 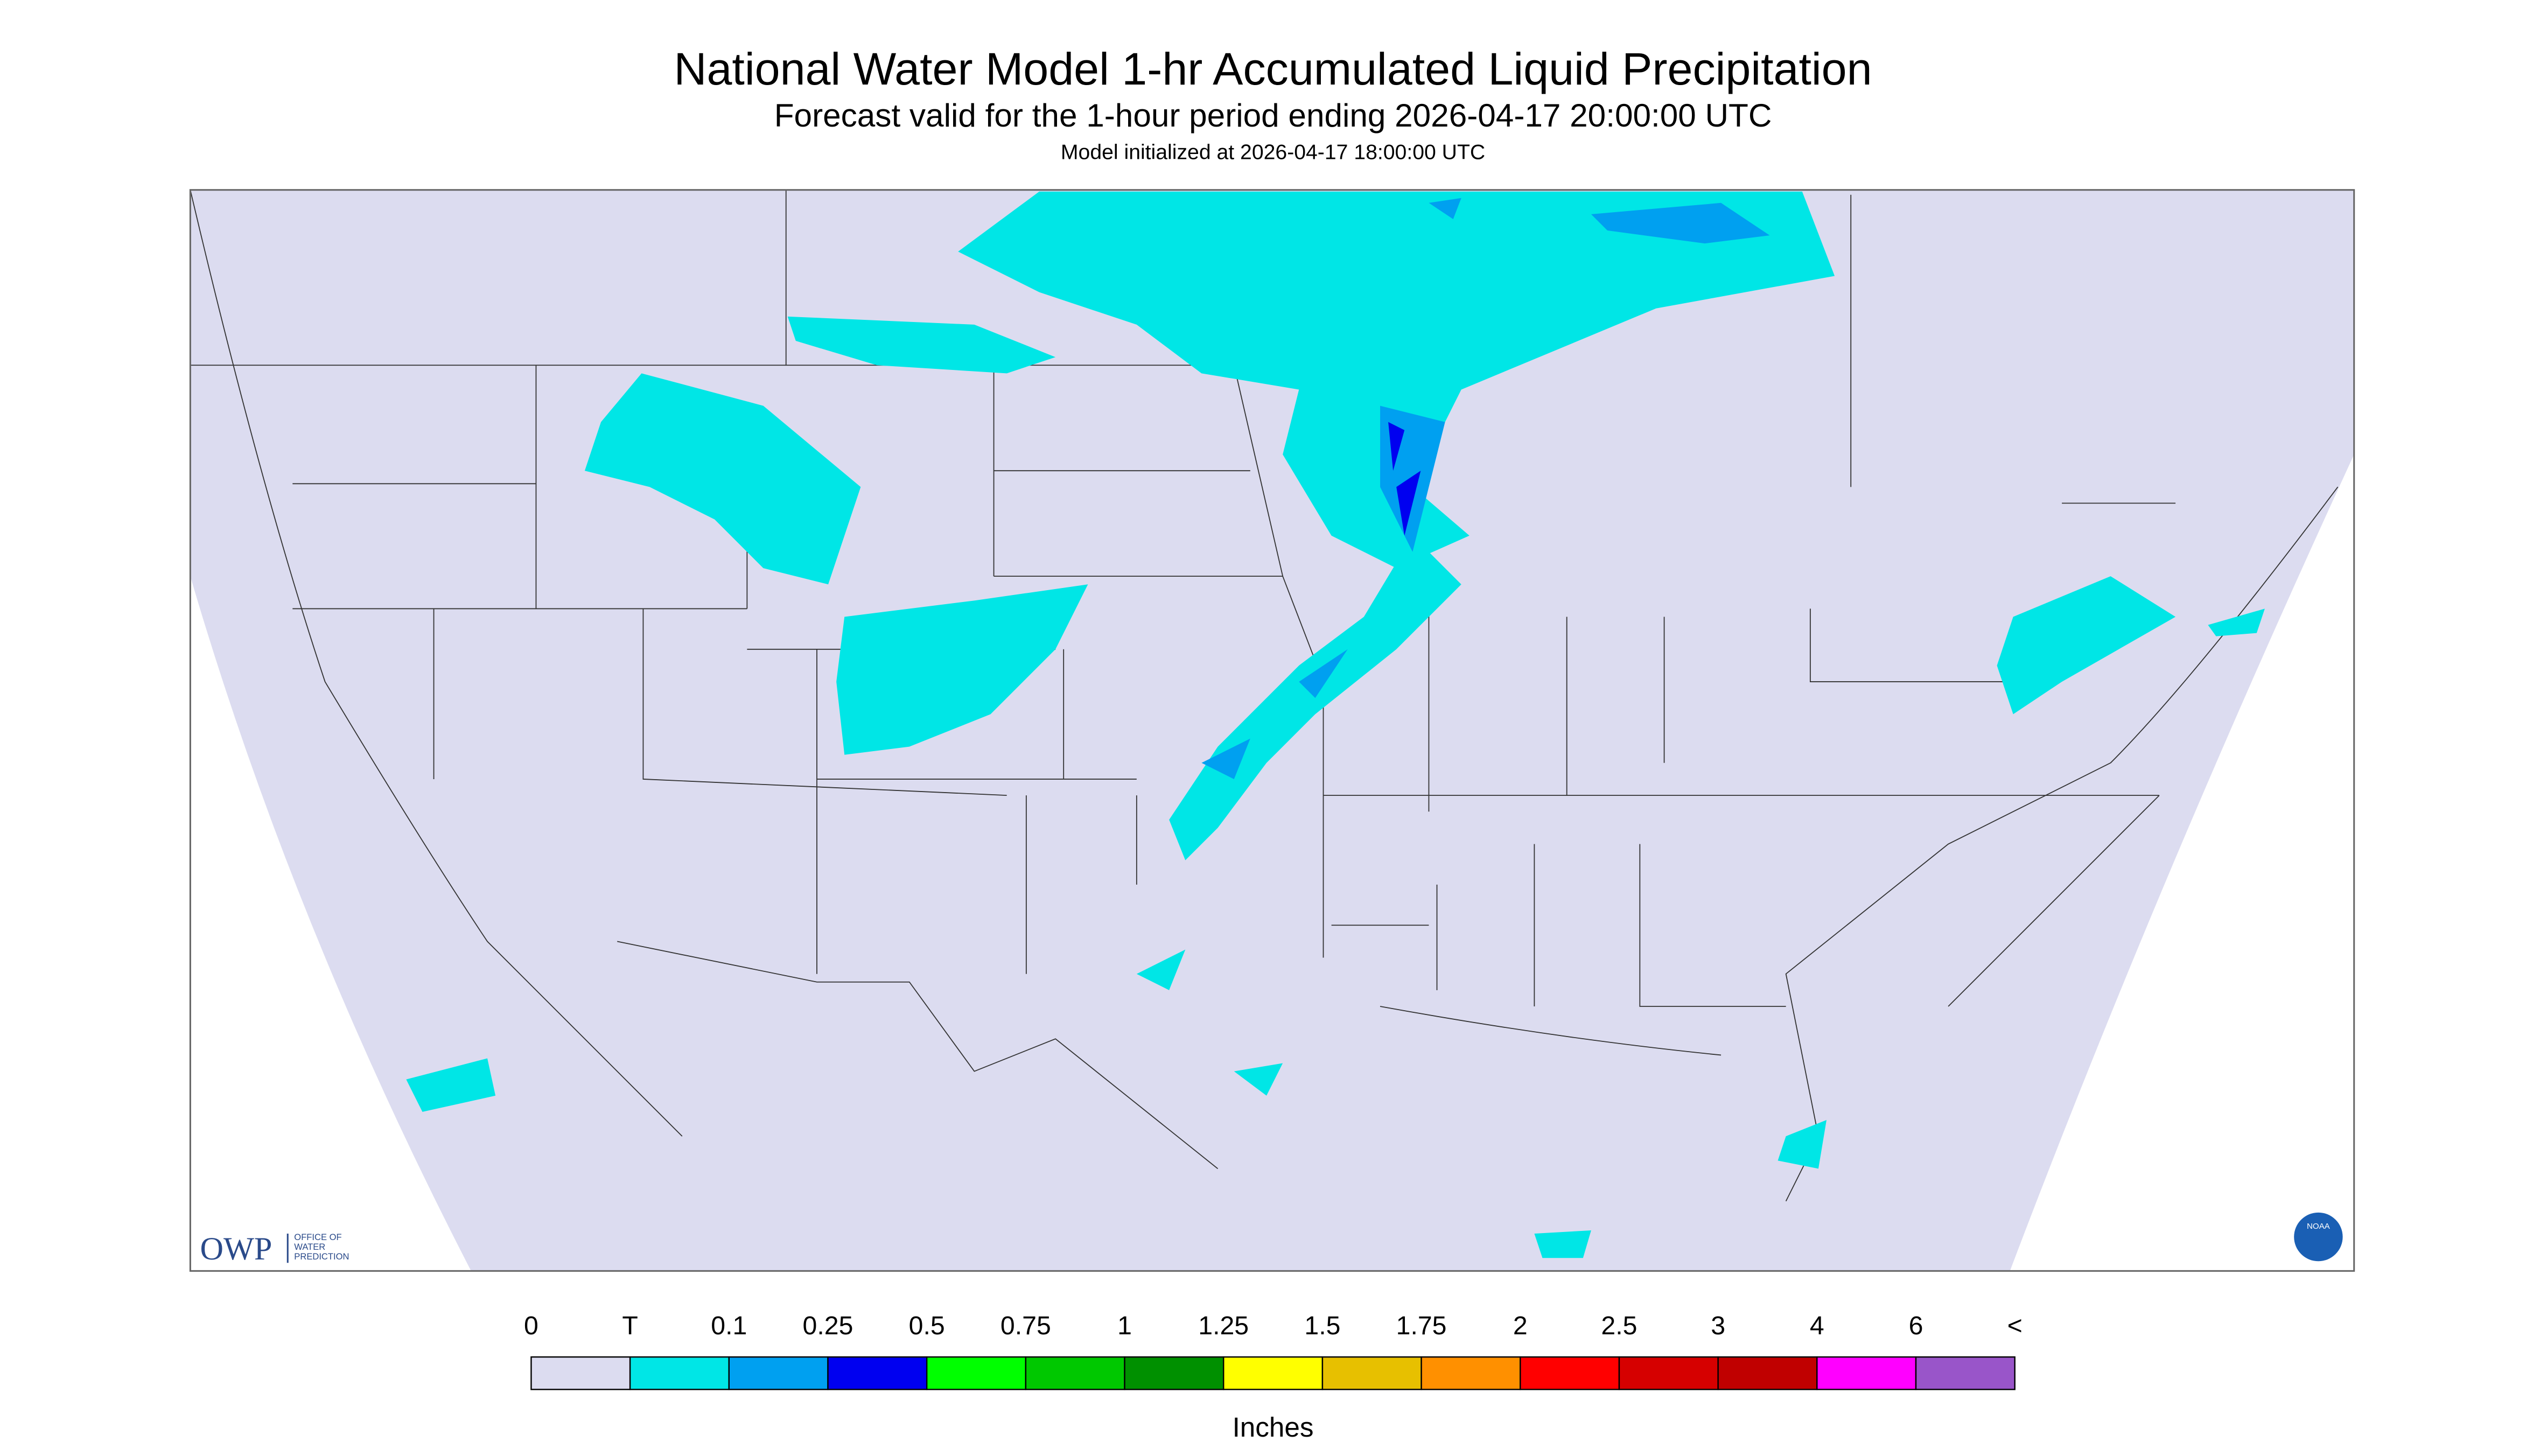 What do you see at coordinates (1322, 1325) in the screenshot?
I see `legend-label: 1.5` at bounding box center [1322, 1325].